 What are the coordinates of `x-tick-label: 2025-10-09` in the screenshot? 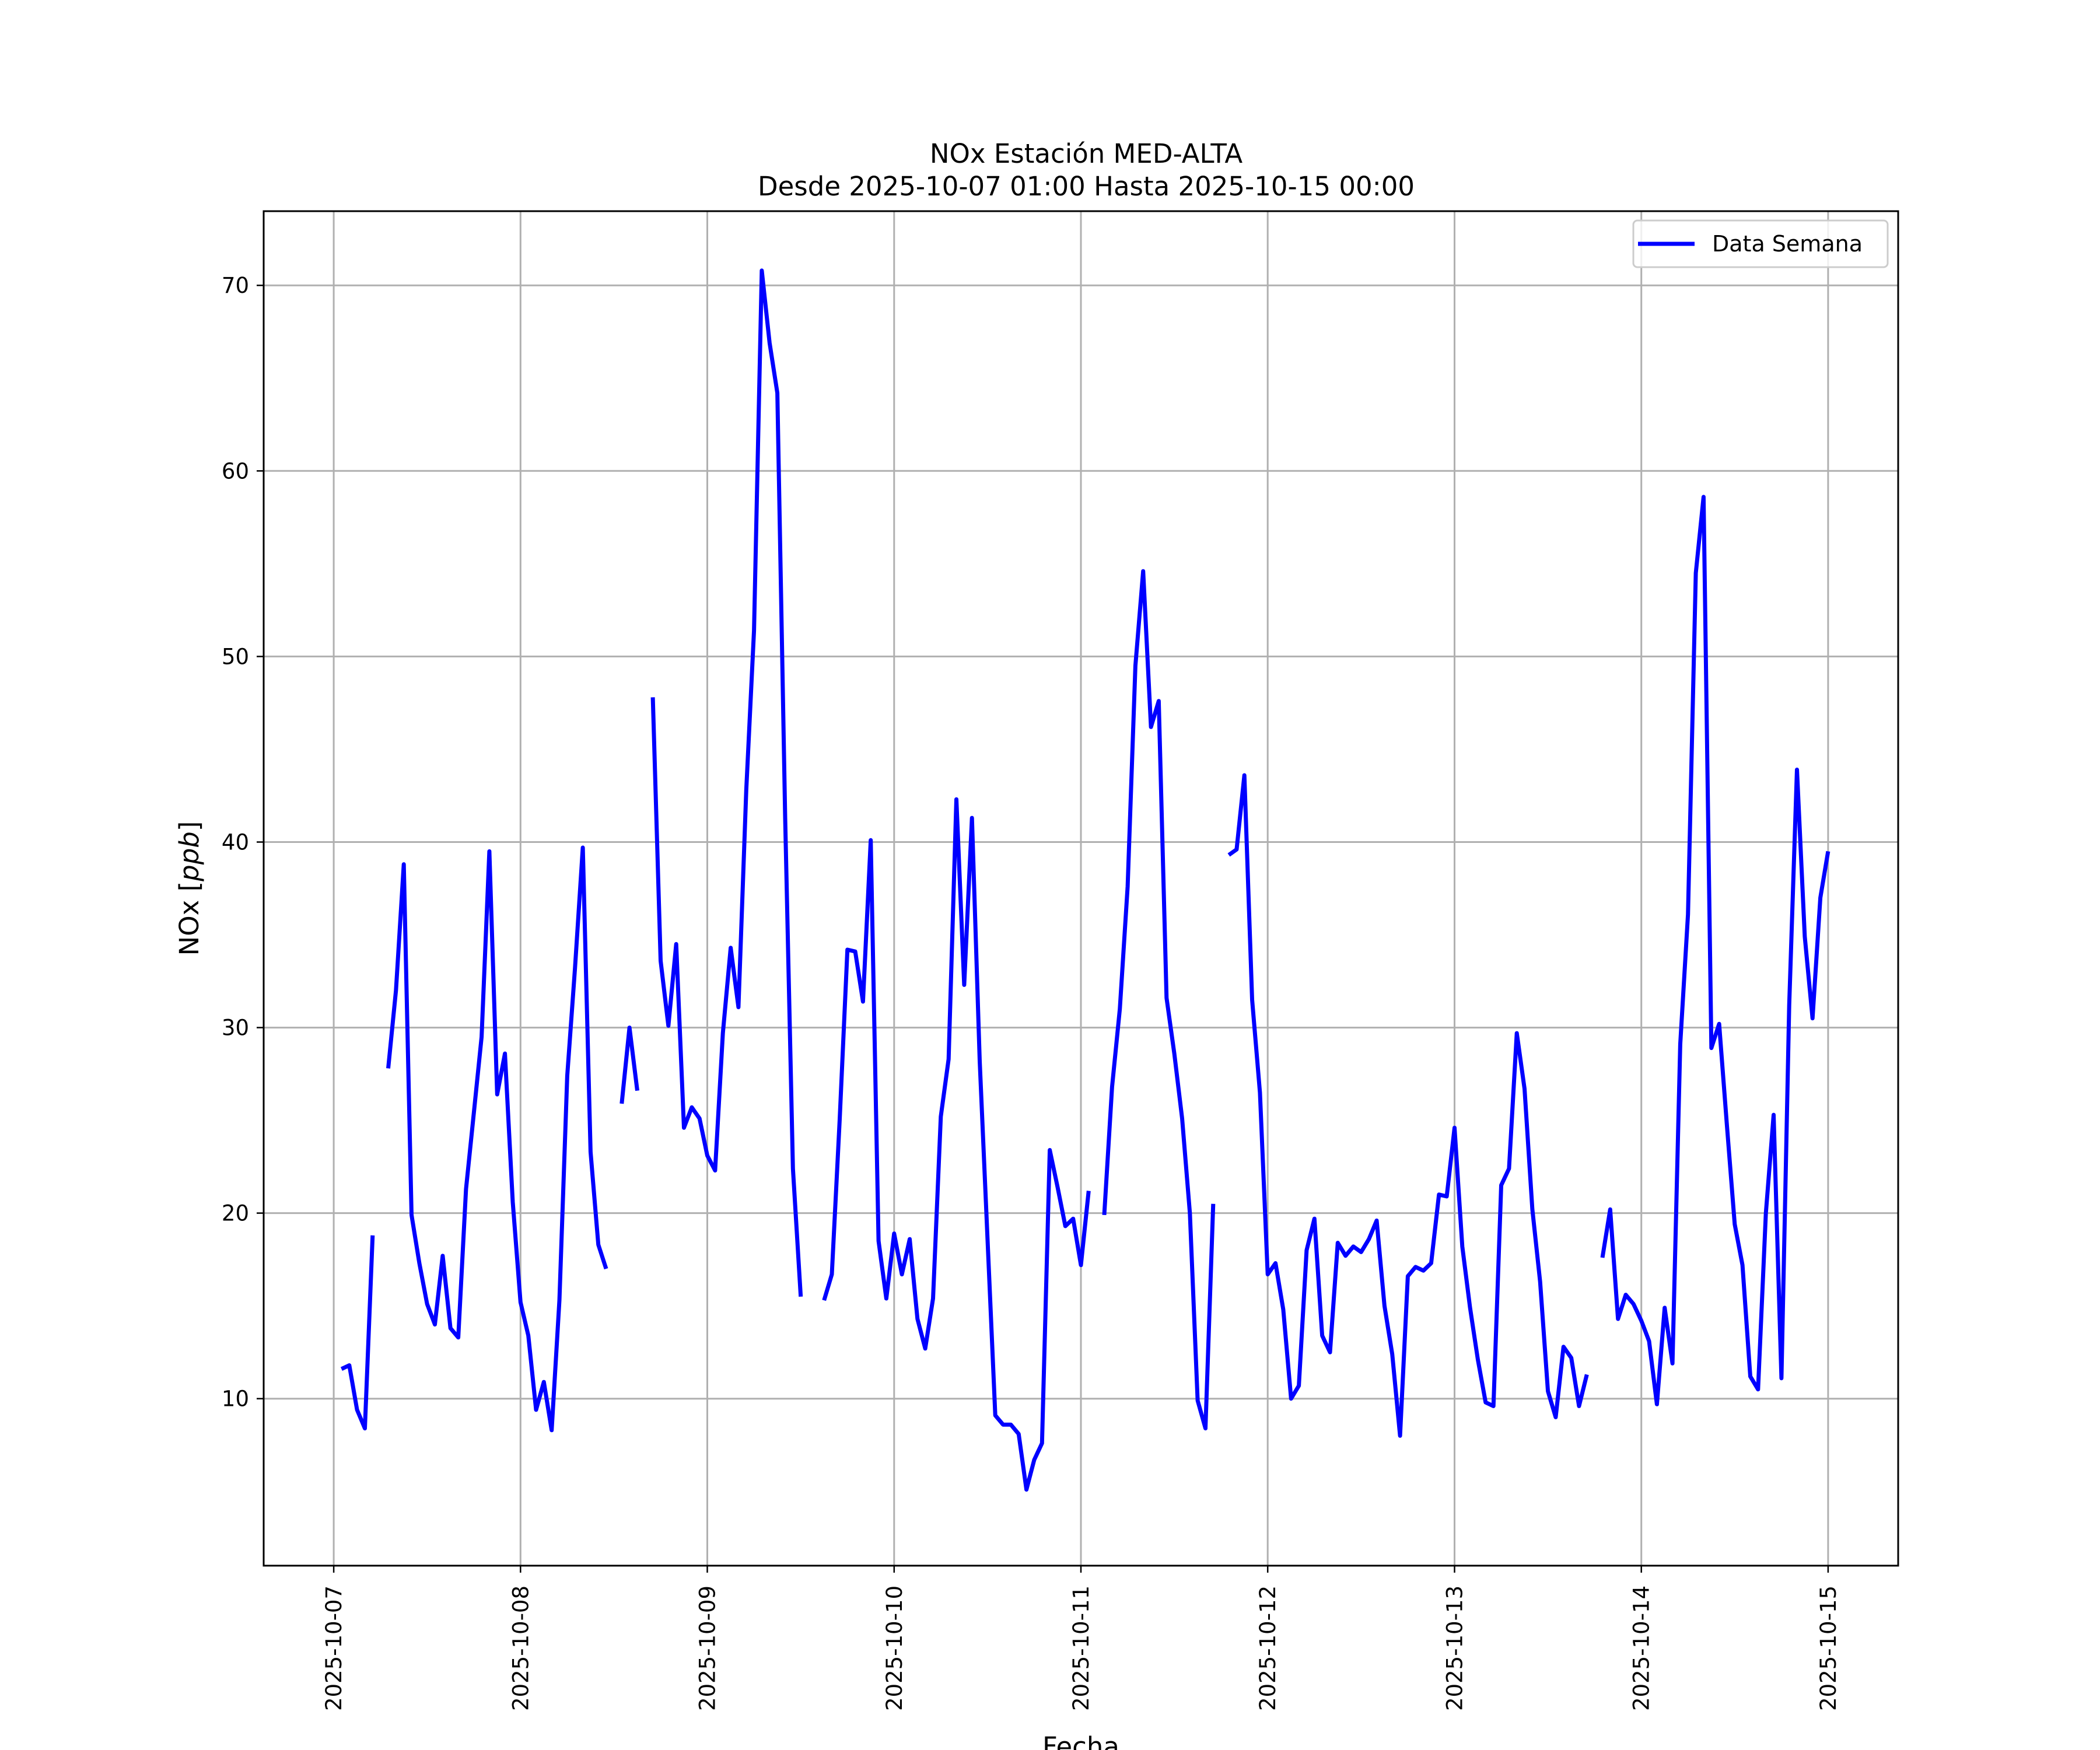 It's located at (708, 1648).